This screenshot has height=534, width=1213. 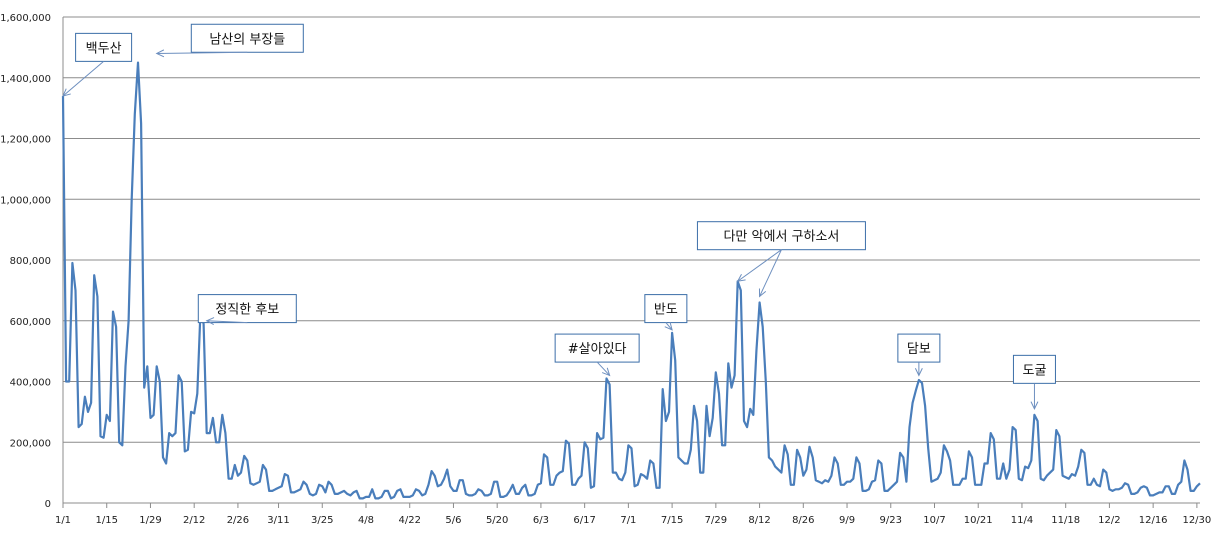 What do you see at coordinates (25, 18) in the screenshot?
I see `y-tick-label: 1,600,000` at bounding box center [25, 18].